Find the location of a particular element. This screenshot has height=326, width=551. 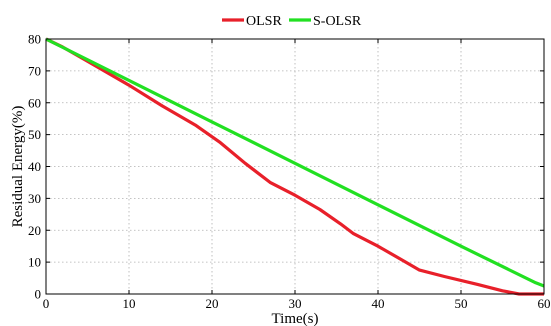

x-axis-title: Time(s) is located at coordinates (295, 318).